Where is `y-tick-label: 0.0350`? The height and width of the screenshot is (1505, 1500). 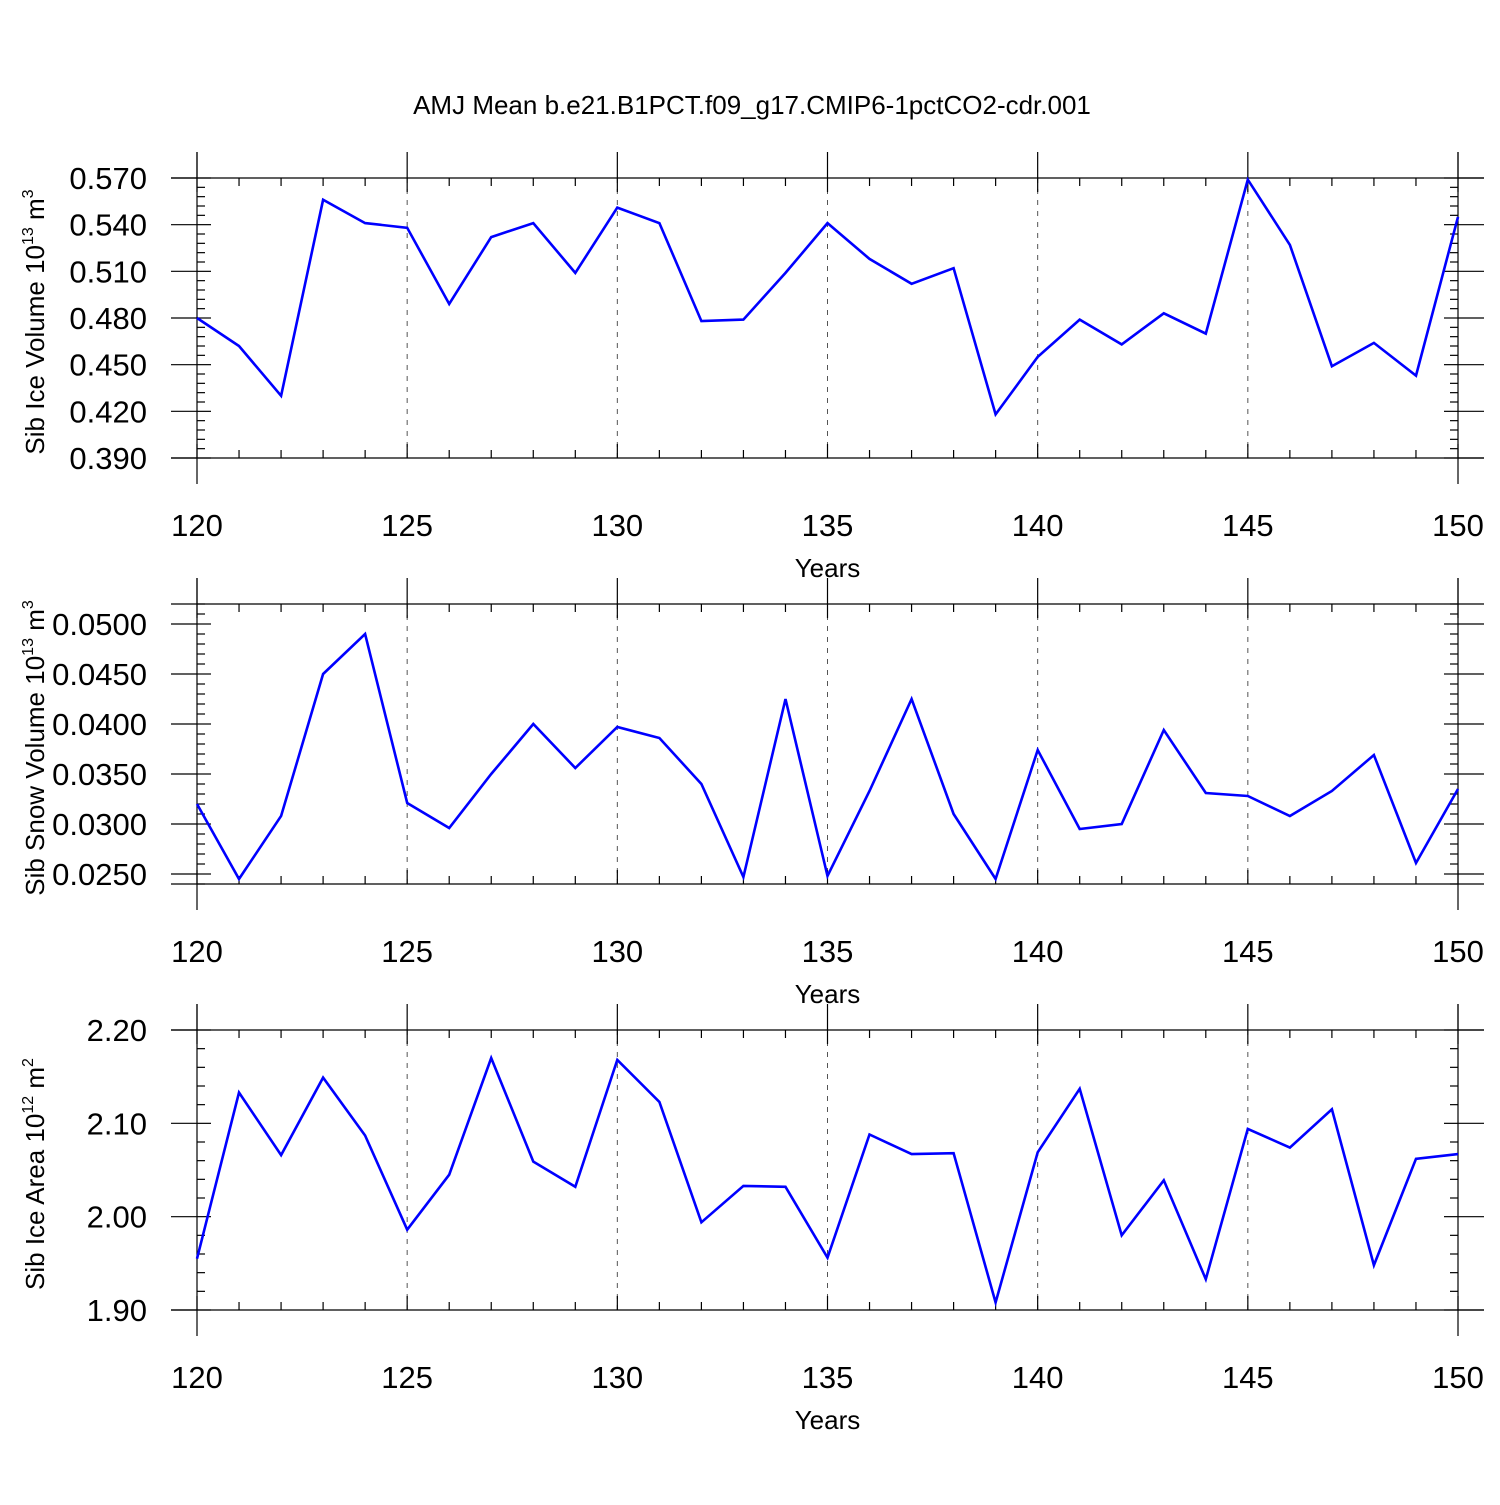 y-tick-label: 0.0350 is located at coordinates (99, 774).